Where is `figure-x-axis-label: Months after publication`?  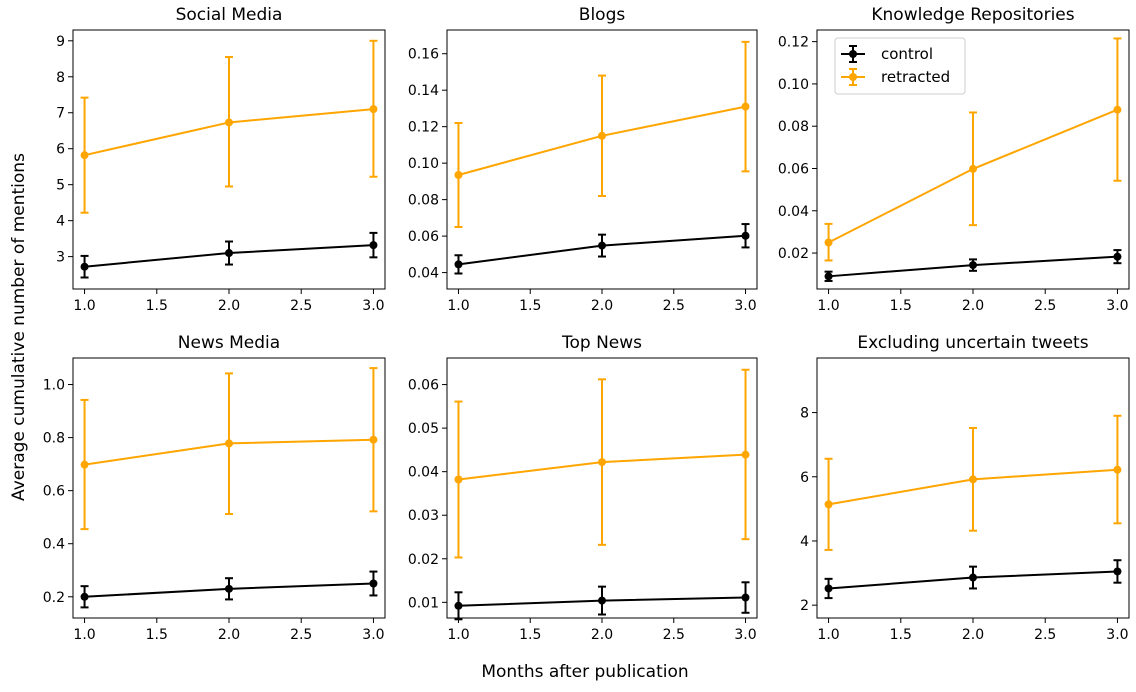
figure-x-axis-label: Months after publication is located at coordinates (584, 672).